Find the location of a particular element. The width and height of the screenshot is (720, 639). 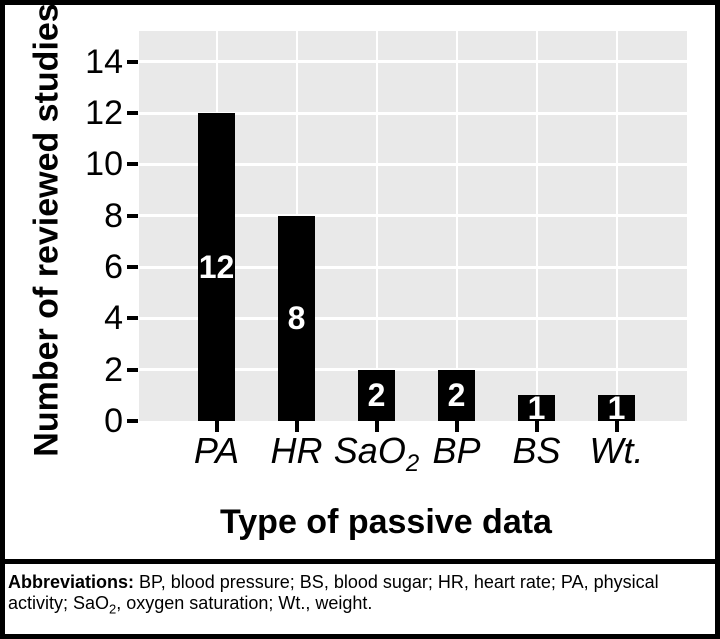

bar-BS: 1 is located at coordinates (536, 408).